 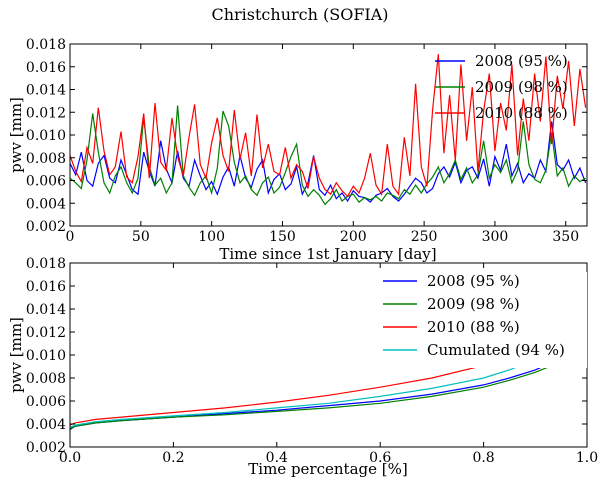 What do you see at coordinates (46, 448) in the screenshot?
I see `cumulative-y-tick-label: 0.002` at bounding box center [46, 448].